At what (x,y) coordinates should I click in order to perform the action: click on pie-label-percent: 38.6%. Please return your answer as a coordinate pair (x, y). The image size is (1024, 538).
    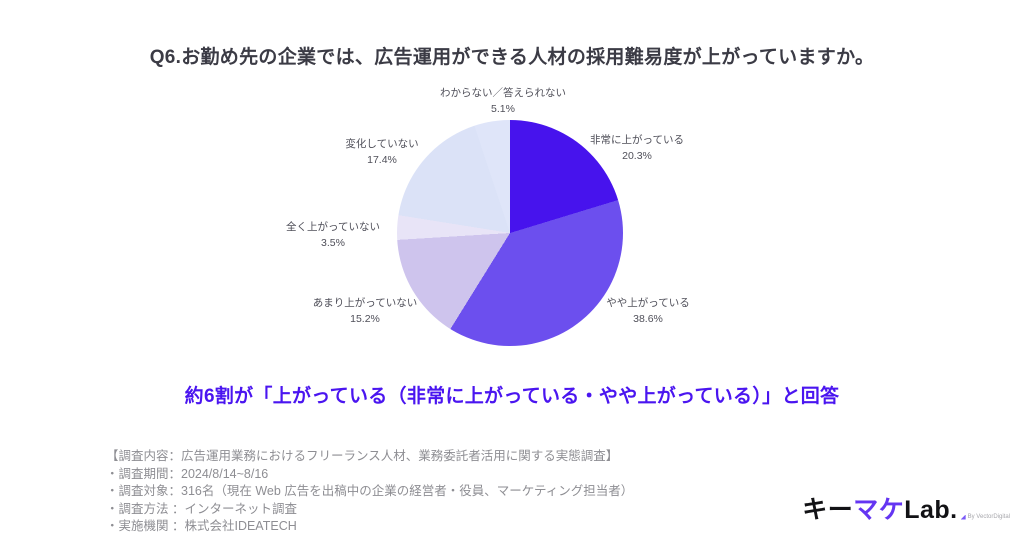
    Looking at the image, I should click on (648, 319).